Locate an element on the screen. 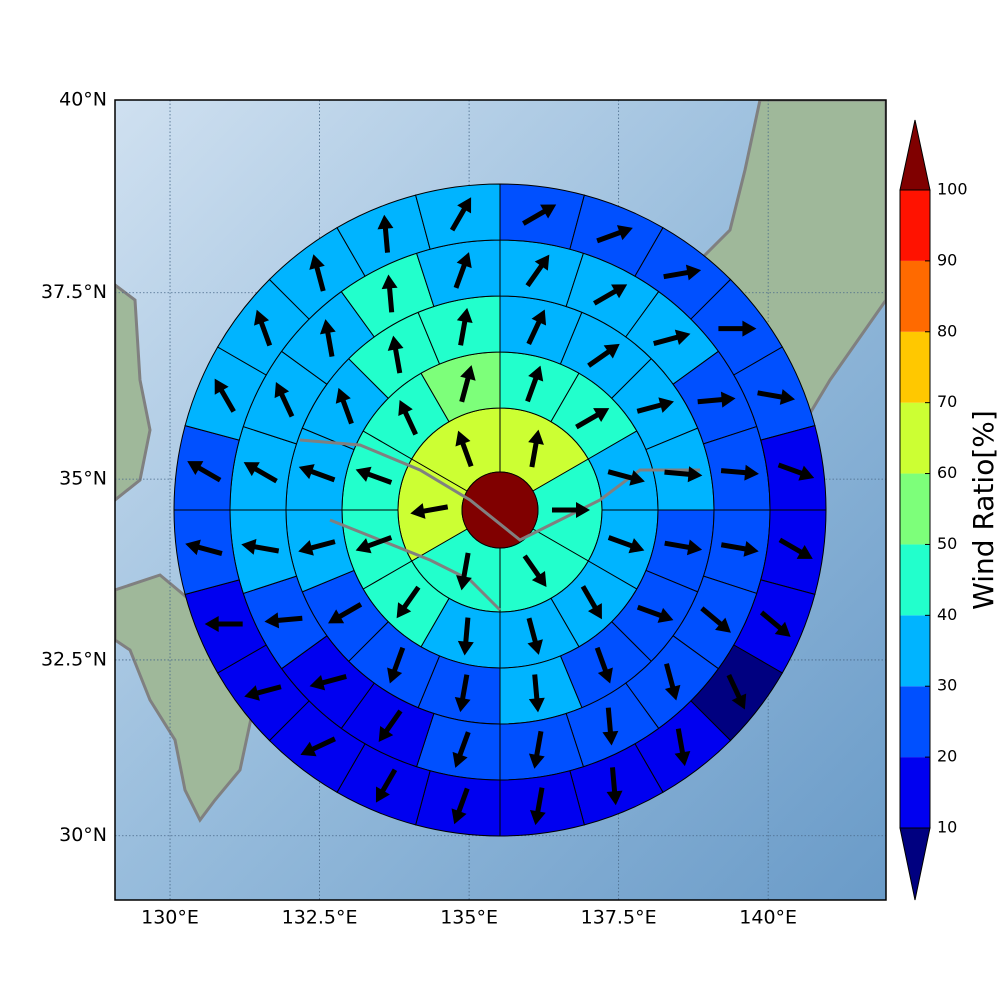 This screenshot has height=1000, width=1000. colorbar-label: Wind Ratio[%] is located at coordinates (983, 510).